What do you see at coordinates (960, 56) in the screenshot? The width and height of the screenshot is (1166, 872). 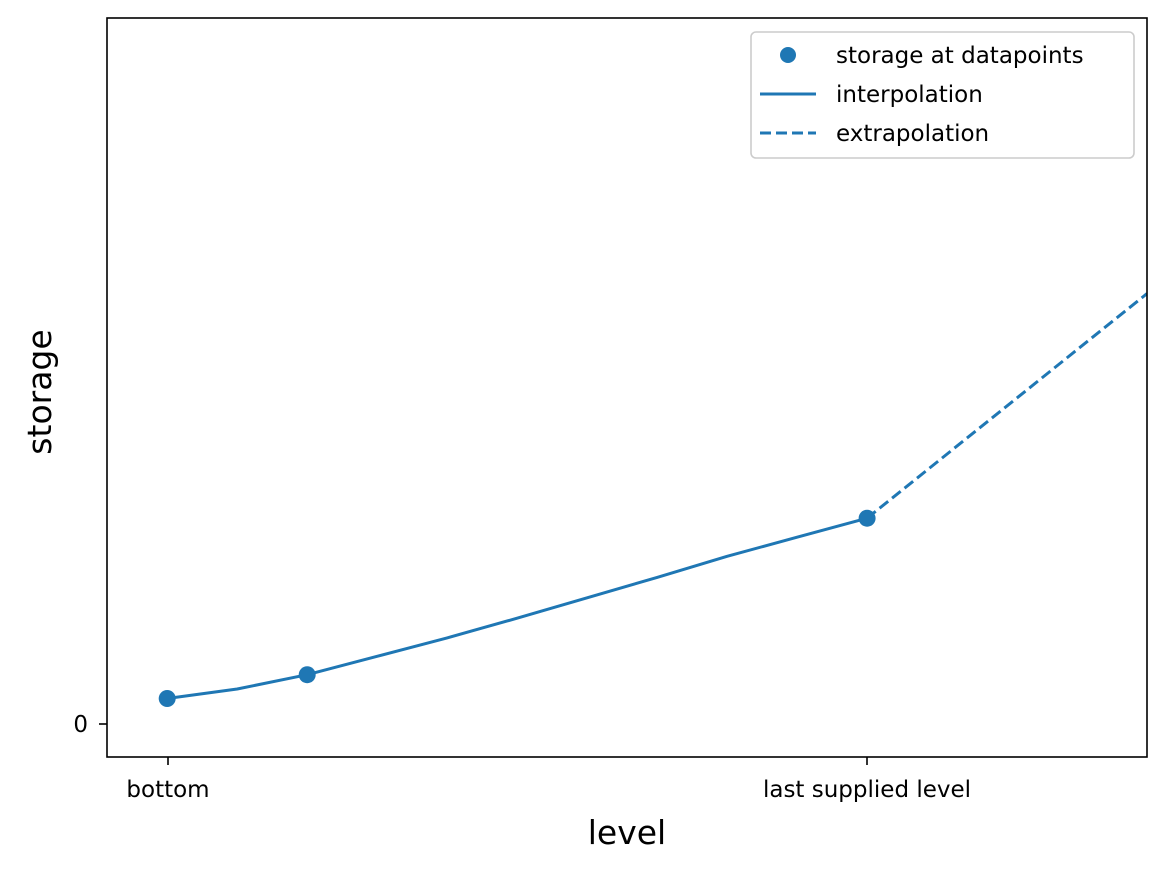 I see `legend-label-datapoints: storage at datapoints` at bounding box center [960, 56].